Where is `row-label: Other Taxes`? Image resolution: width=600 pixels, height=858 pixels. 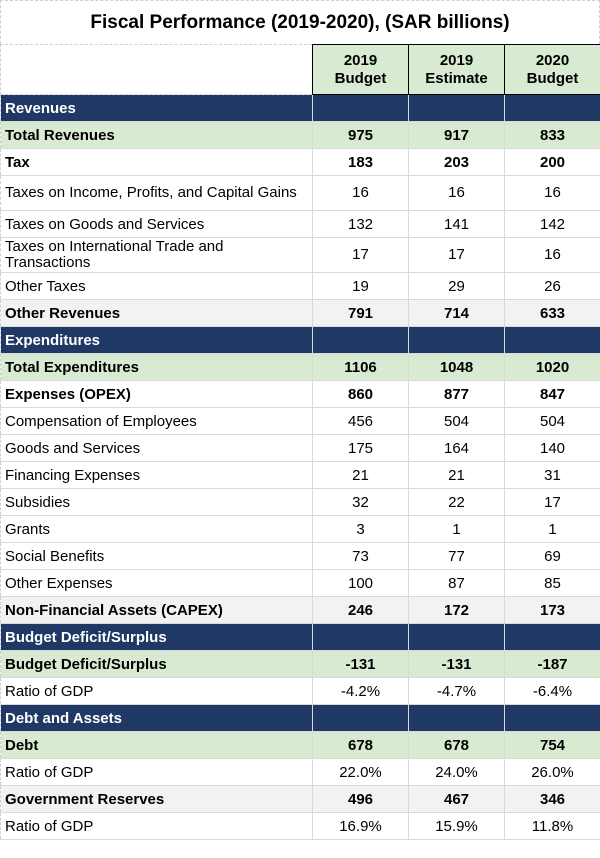 row-label: Other Taxes is located at coordinates (156, 286).